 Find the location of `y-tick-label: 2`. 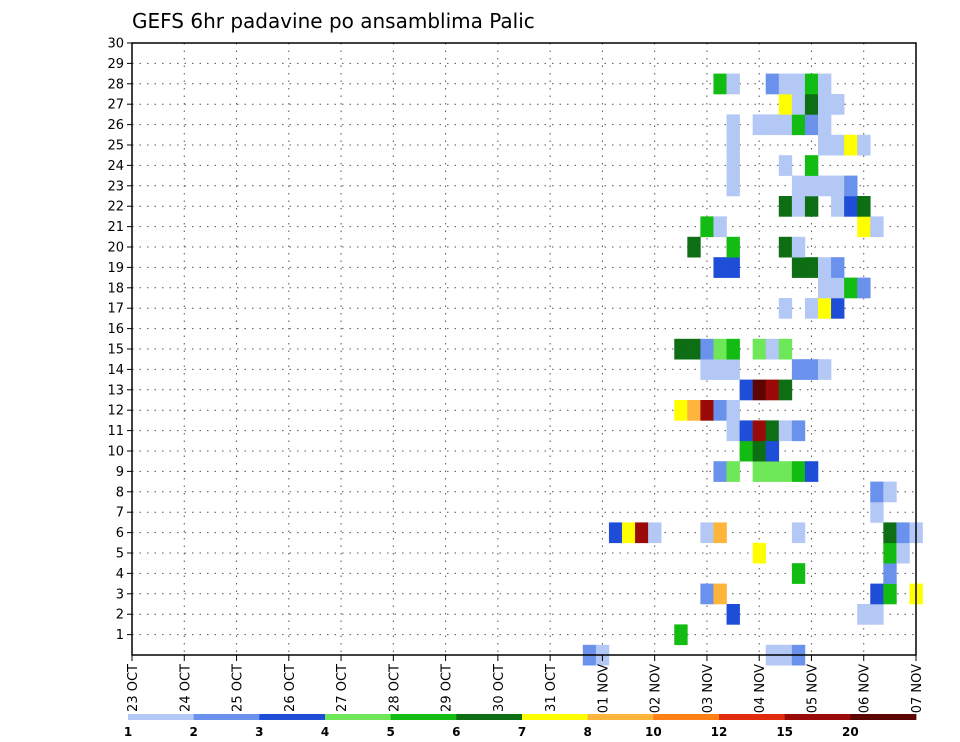

y-tick-label: 2 is located at coordinates (120, 615).